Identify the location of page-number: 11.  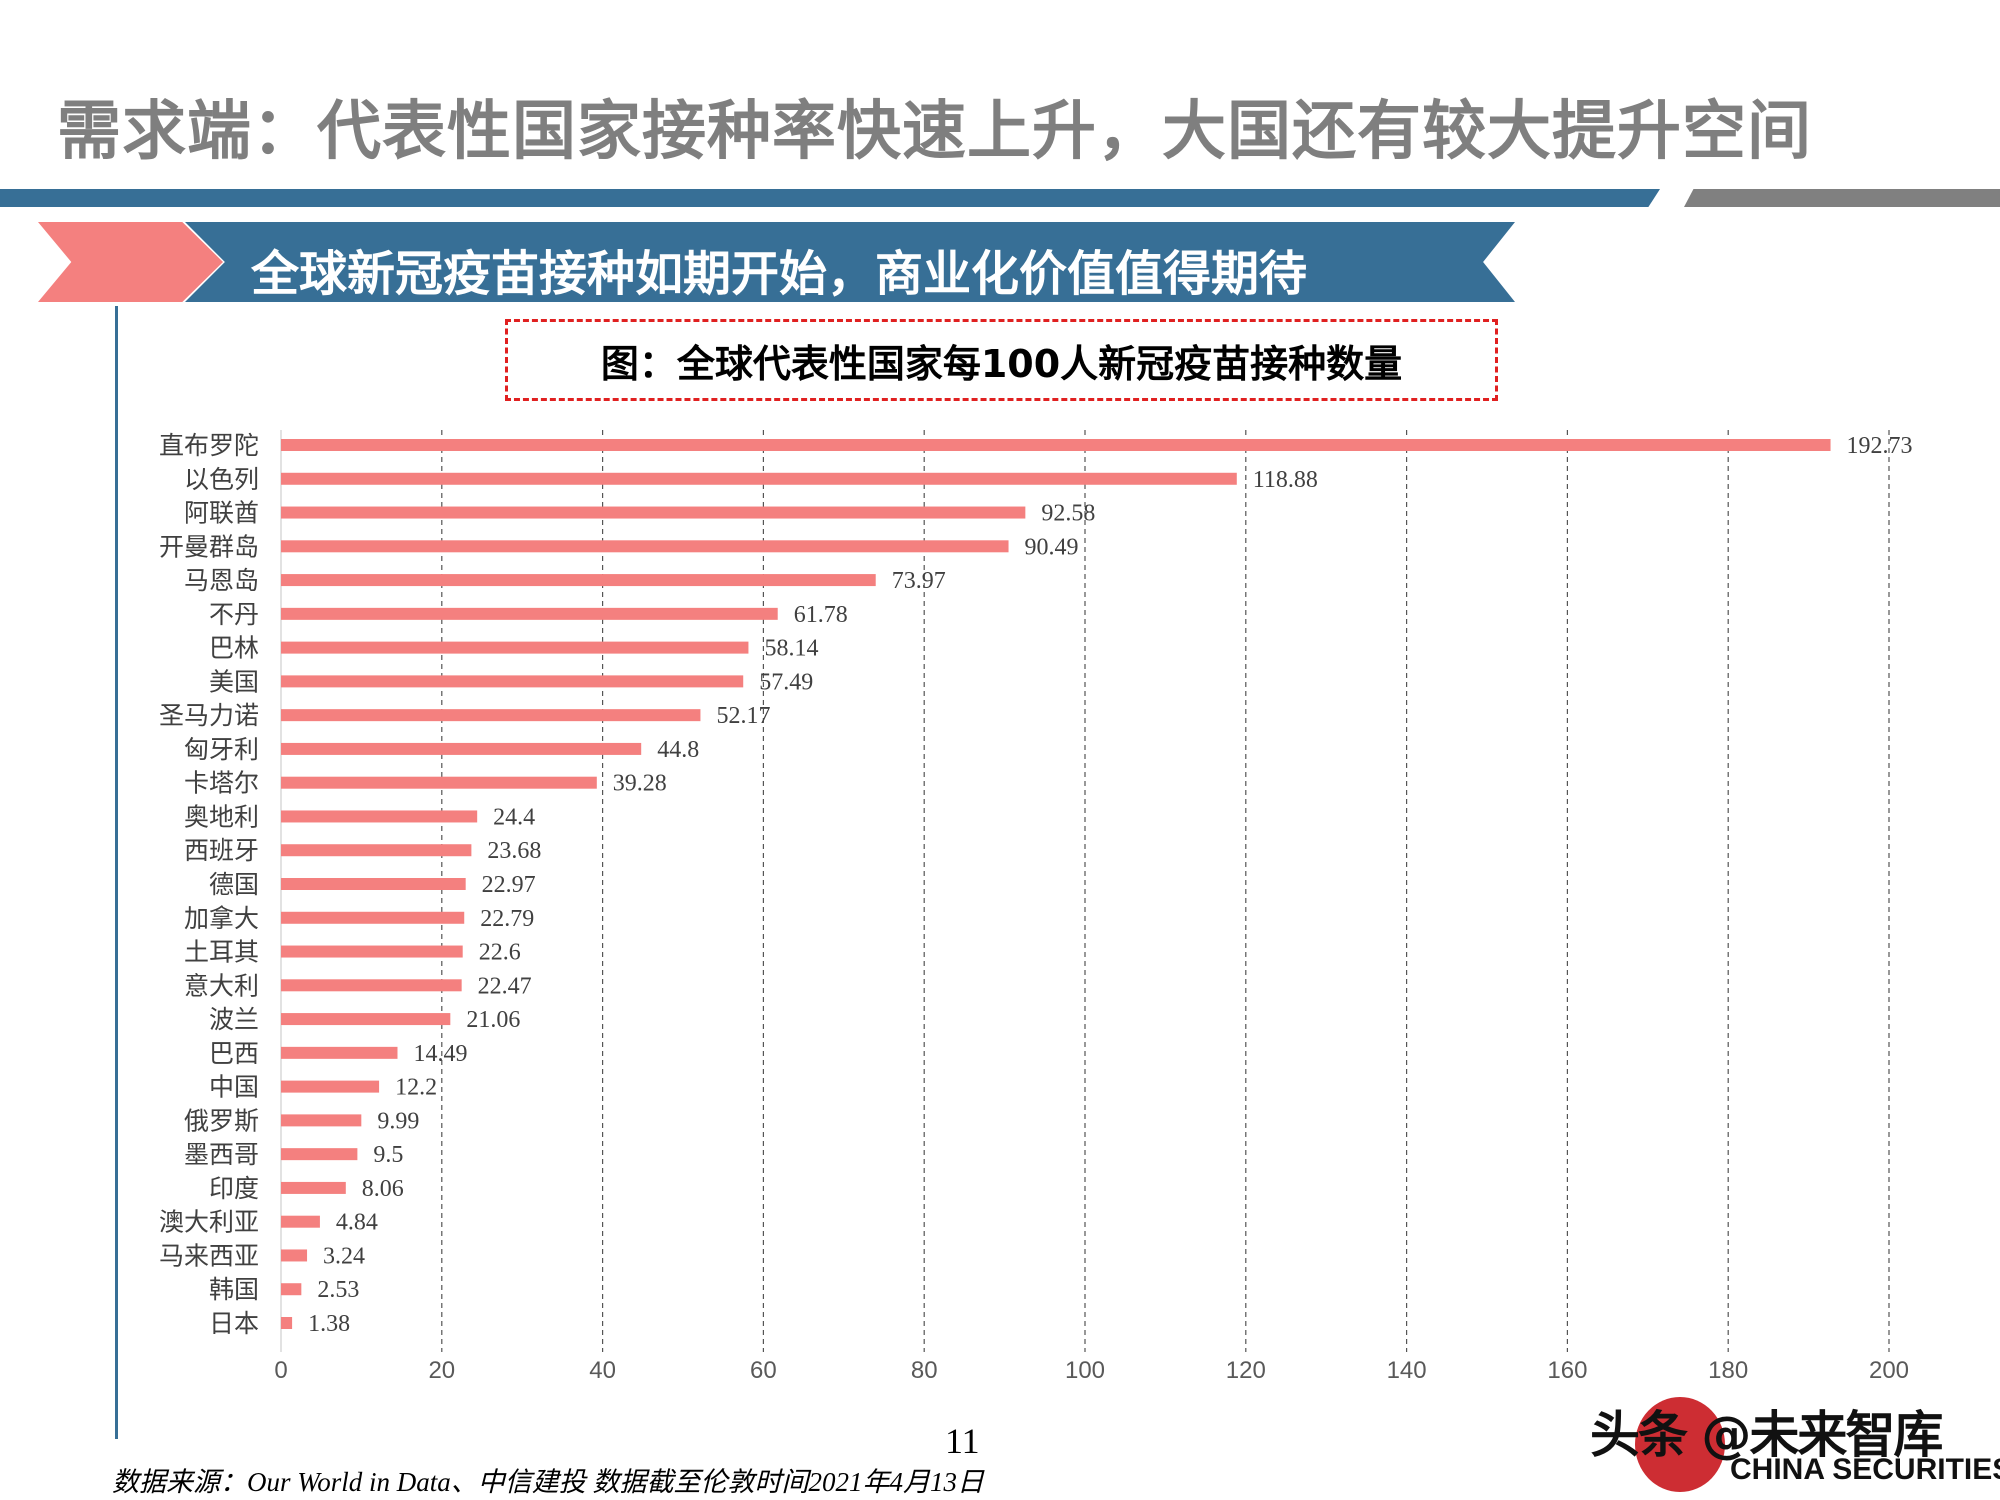
(962, 1441).